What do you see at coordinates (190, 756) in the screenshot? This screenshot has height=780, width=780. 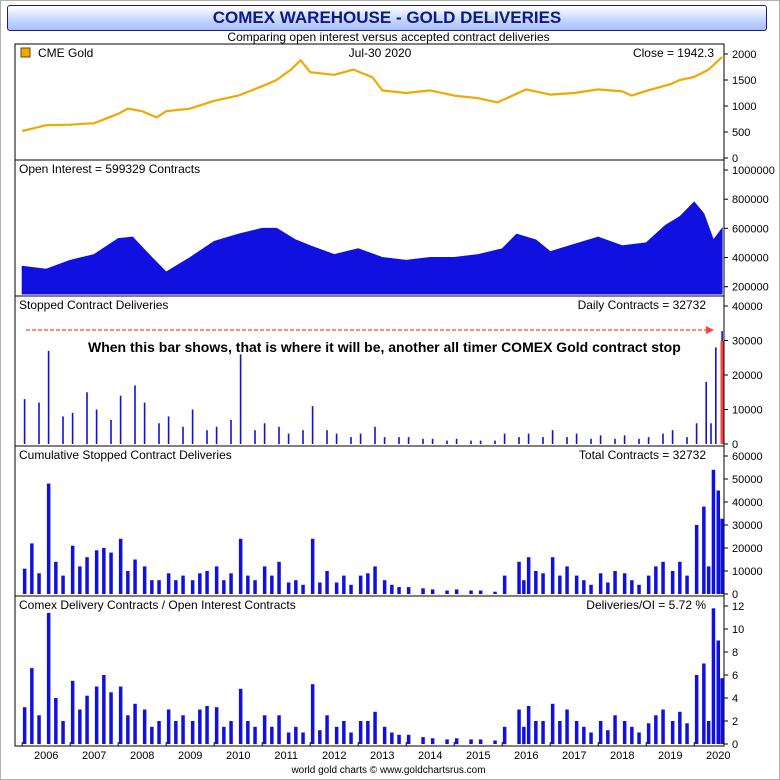 I see `xtick-label-2009: 2009` at bounding box center [190, 756].